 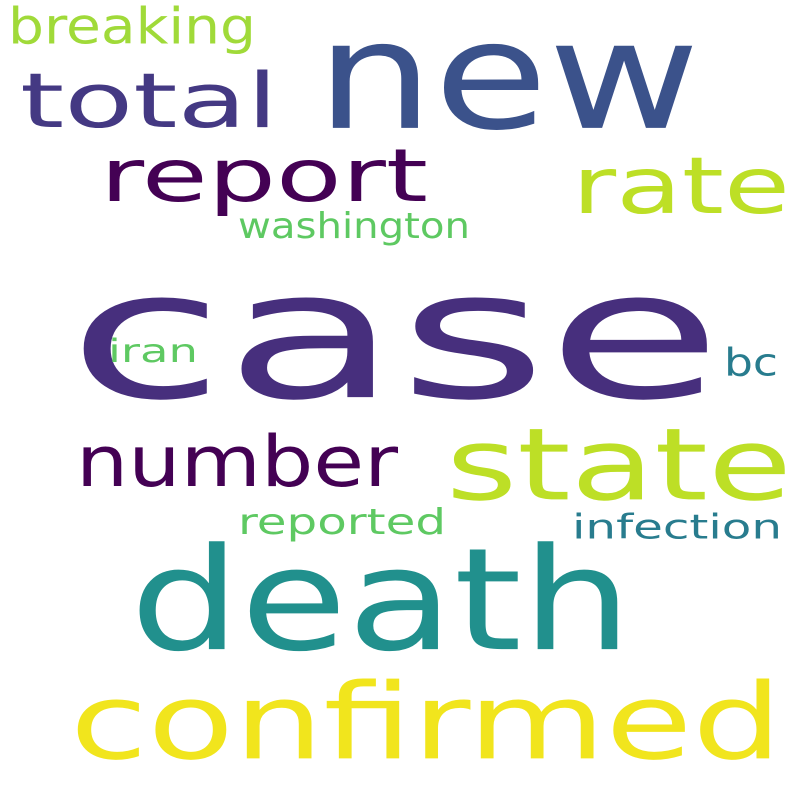 What do you see at coordinates (381, 601) in the screenshot?
I see `word-death: death` at bounding box center [381, 601].